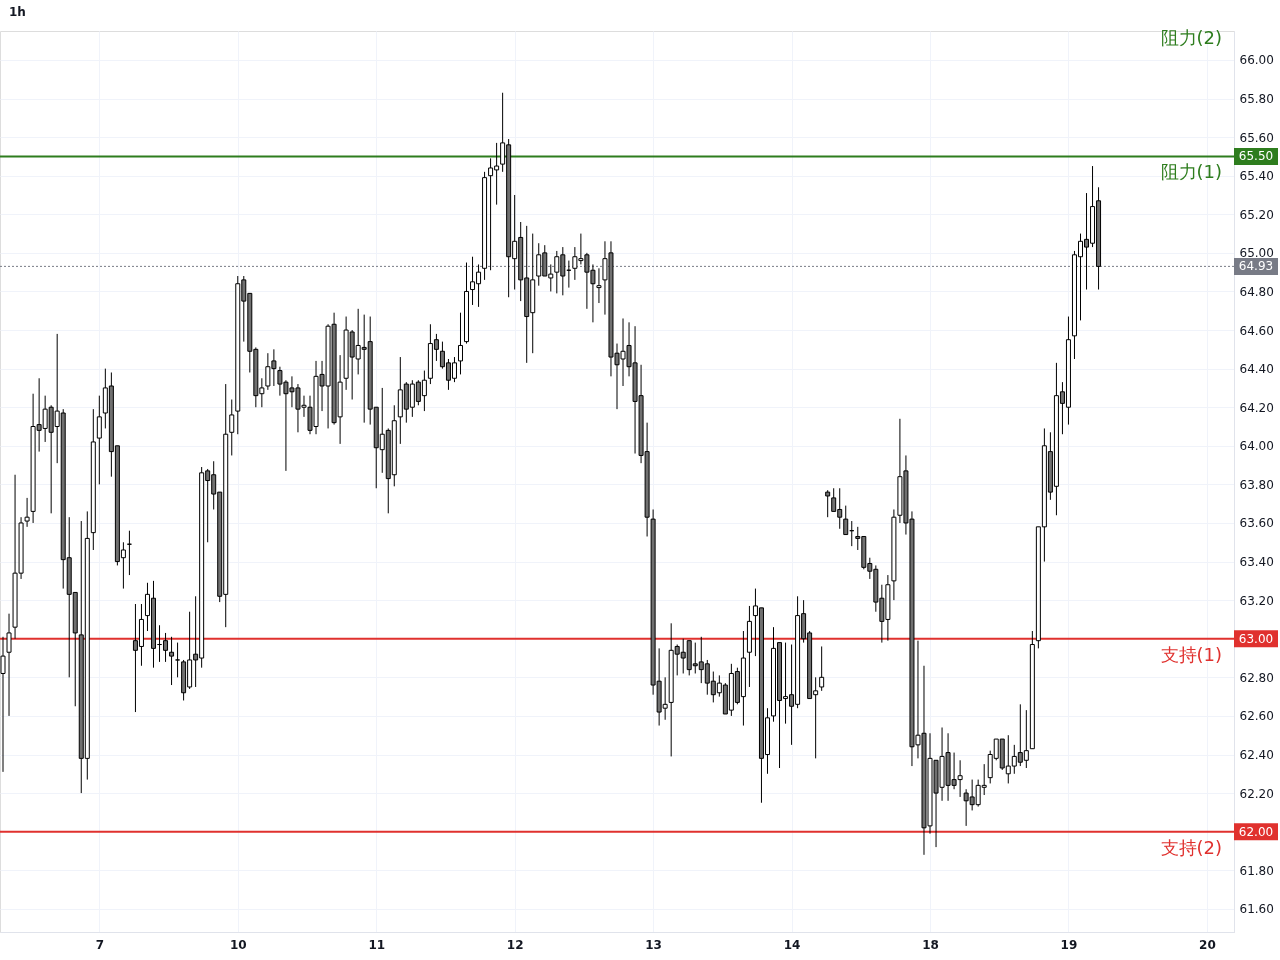  I want to click on x-tick-label: 18, so click(930, 944).